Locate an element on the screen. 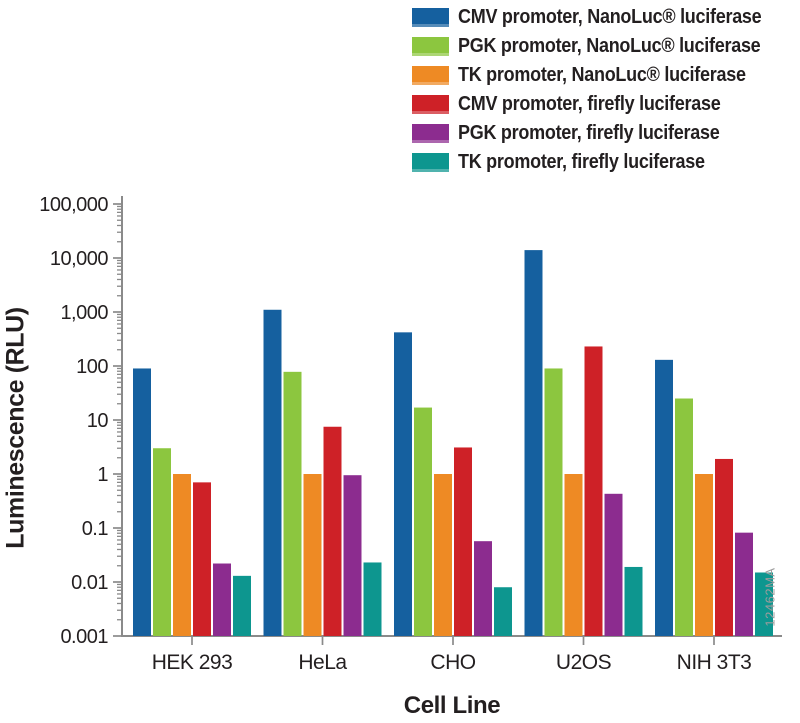 The width and height of the screenshot is (800, 723). legend-label: CMV promoter, NanoLuc® luciferase is located at coordinates (610, 17).